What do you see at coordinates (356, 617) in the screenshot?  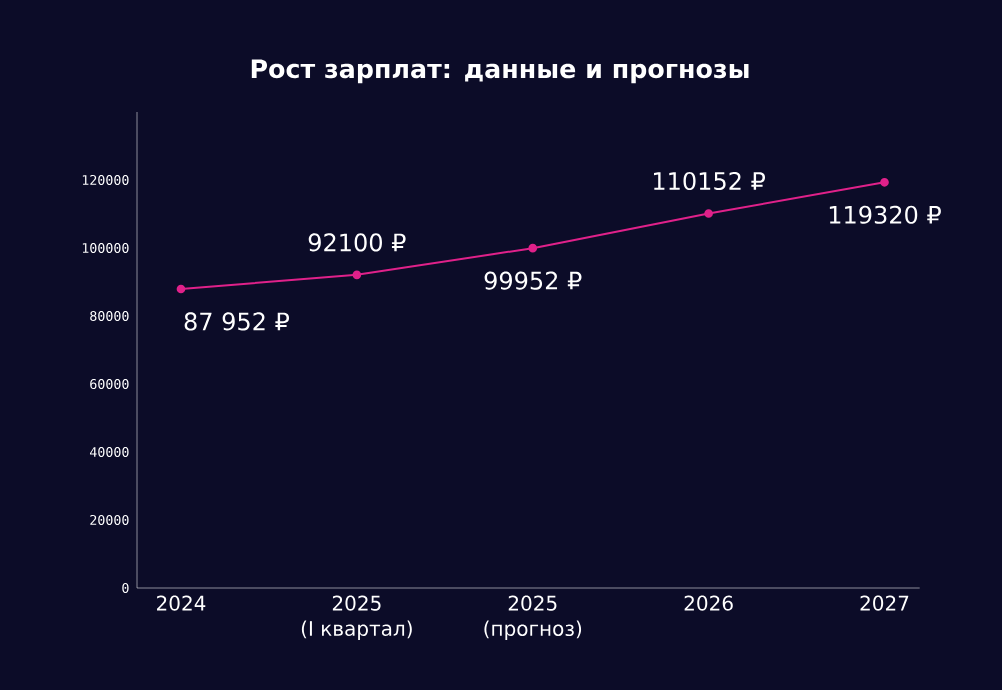 I see `x-tick-label: 2025 (I квартал)` at bounding box center [356, 617].